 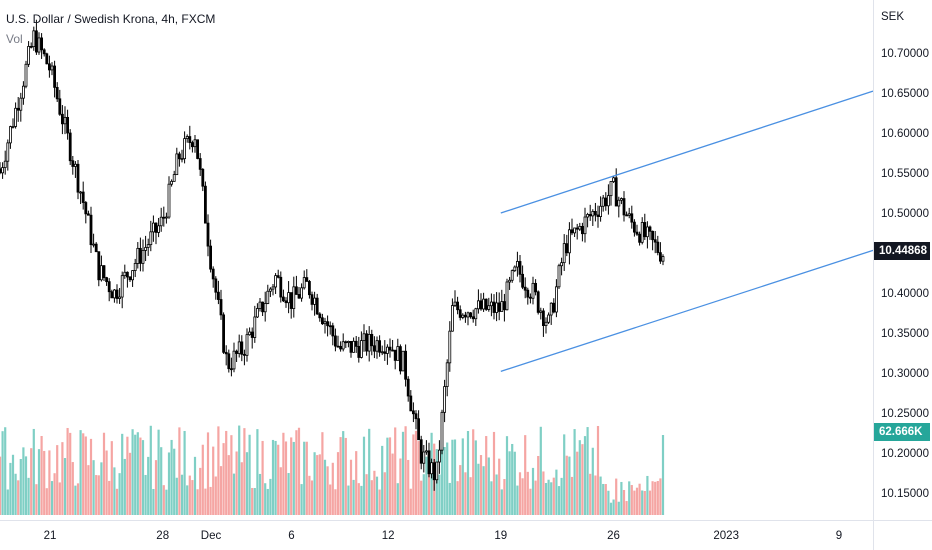 What do you see at coordinates (111, 19) in the screenshot?
I see `symbol-title: U.S. Dollar / Swedish Krona, 4h, FXCM` at bounding box center [111, 19].